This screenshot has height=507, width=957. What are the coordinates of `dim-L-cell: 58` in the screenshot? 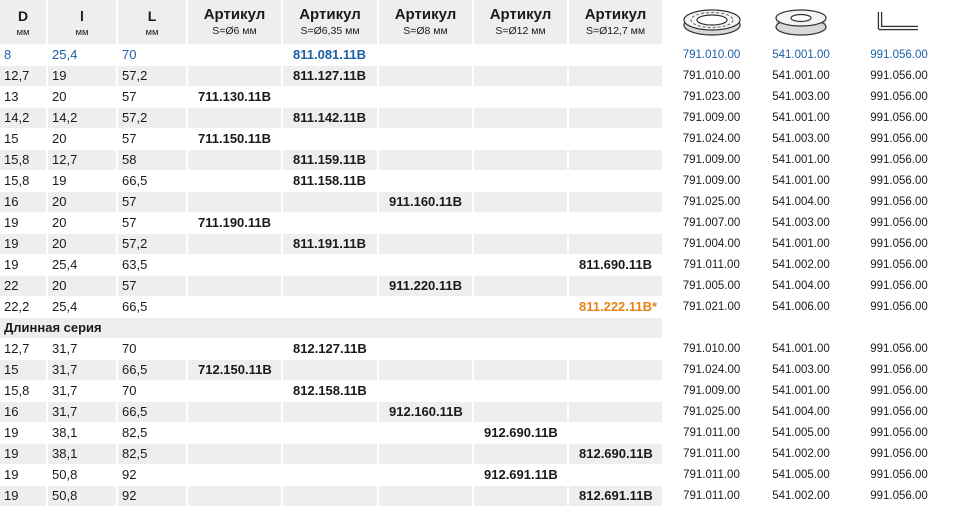 It's located at (153, 160).